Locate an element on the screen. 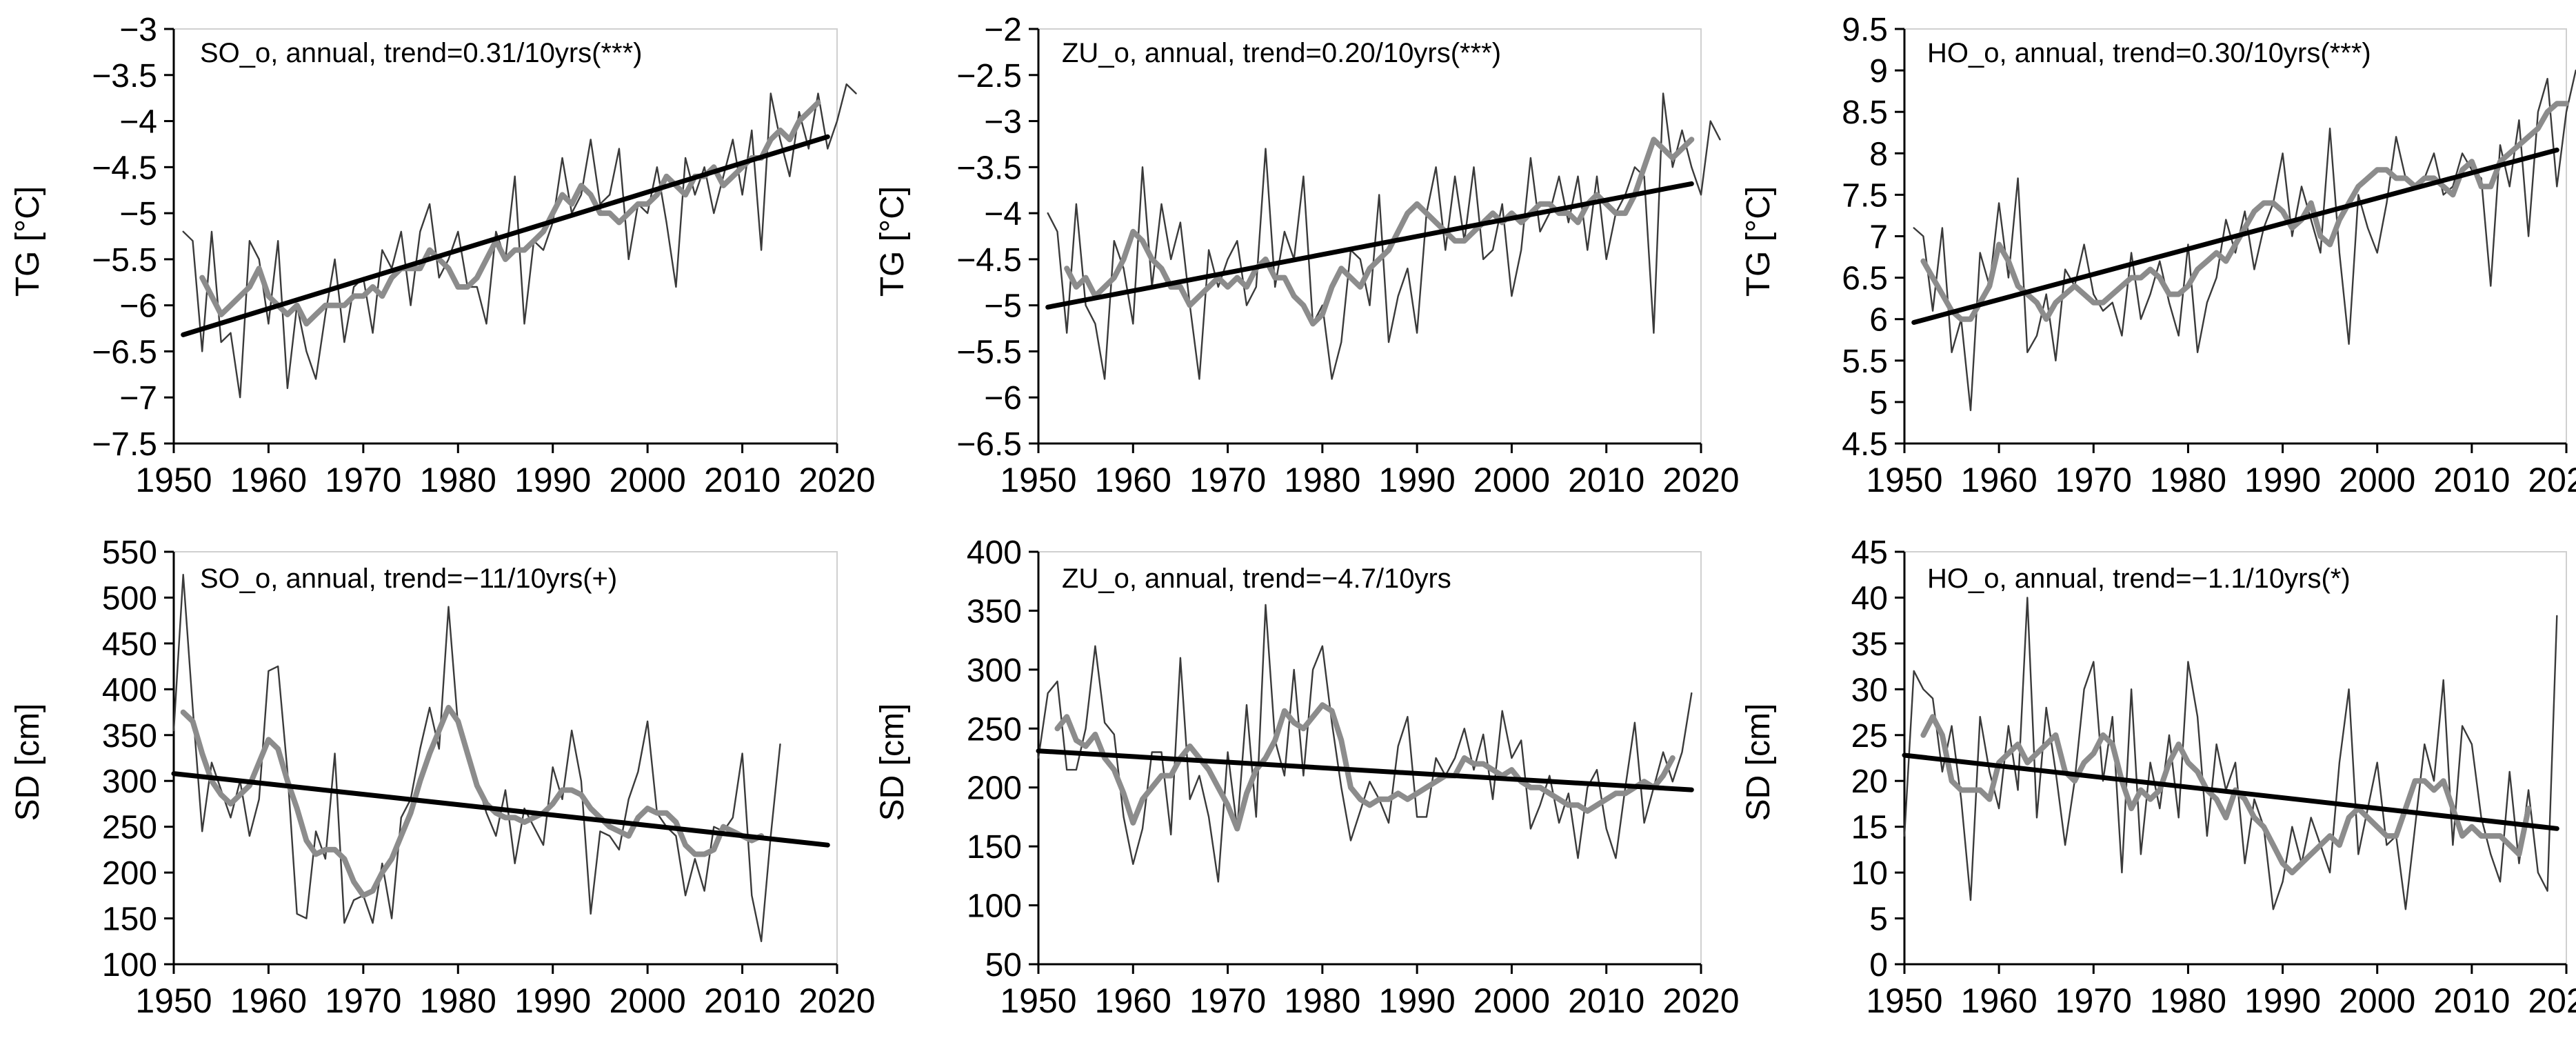 The image size is (2576, 1047). panel-ho-sd-smoothed-line is located at coordinates (2226, 795).